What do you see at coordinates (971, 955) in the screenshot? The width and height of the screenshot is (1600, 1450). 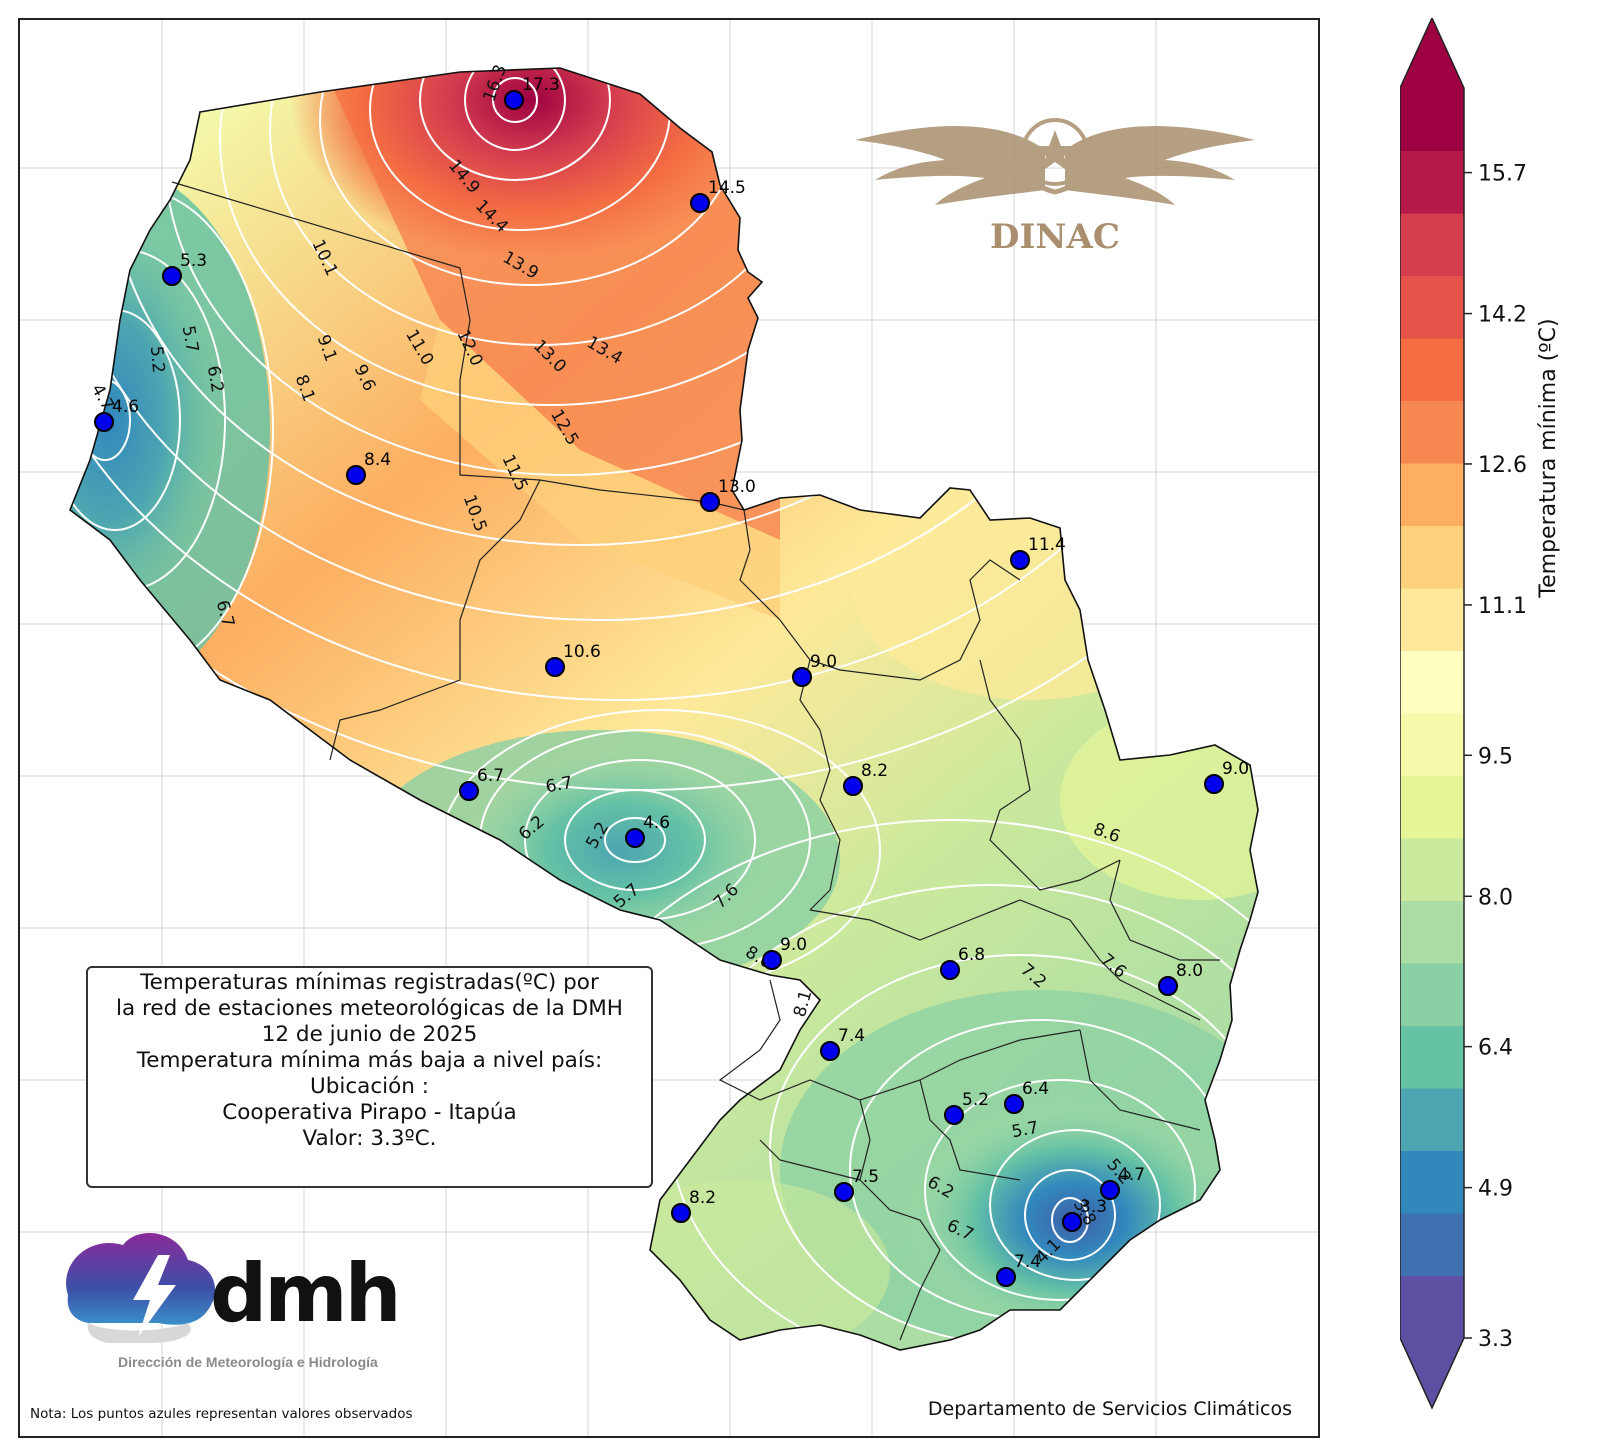 I see `station-value-label: 6.8` at bounding box center [971, 955].